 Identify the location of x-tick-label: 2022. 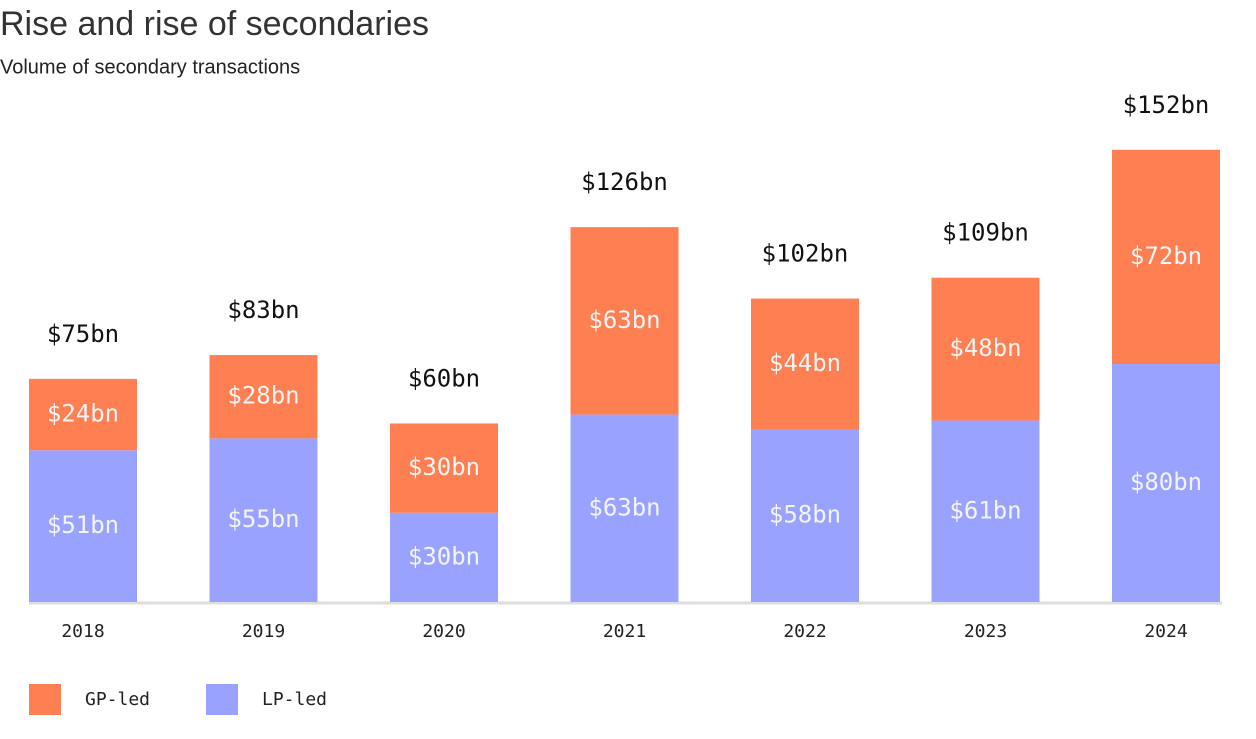
(804, 631).